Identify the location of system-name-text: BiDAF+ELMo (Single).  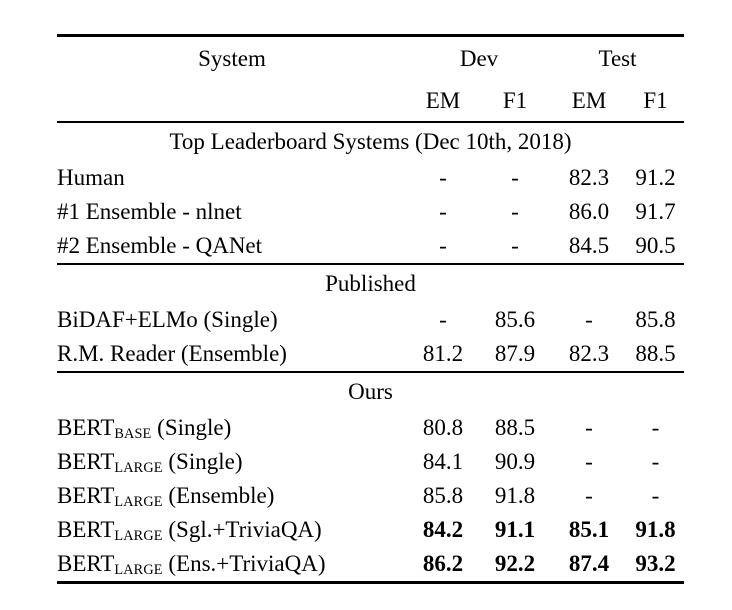
(167, 320).